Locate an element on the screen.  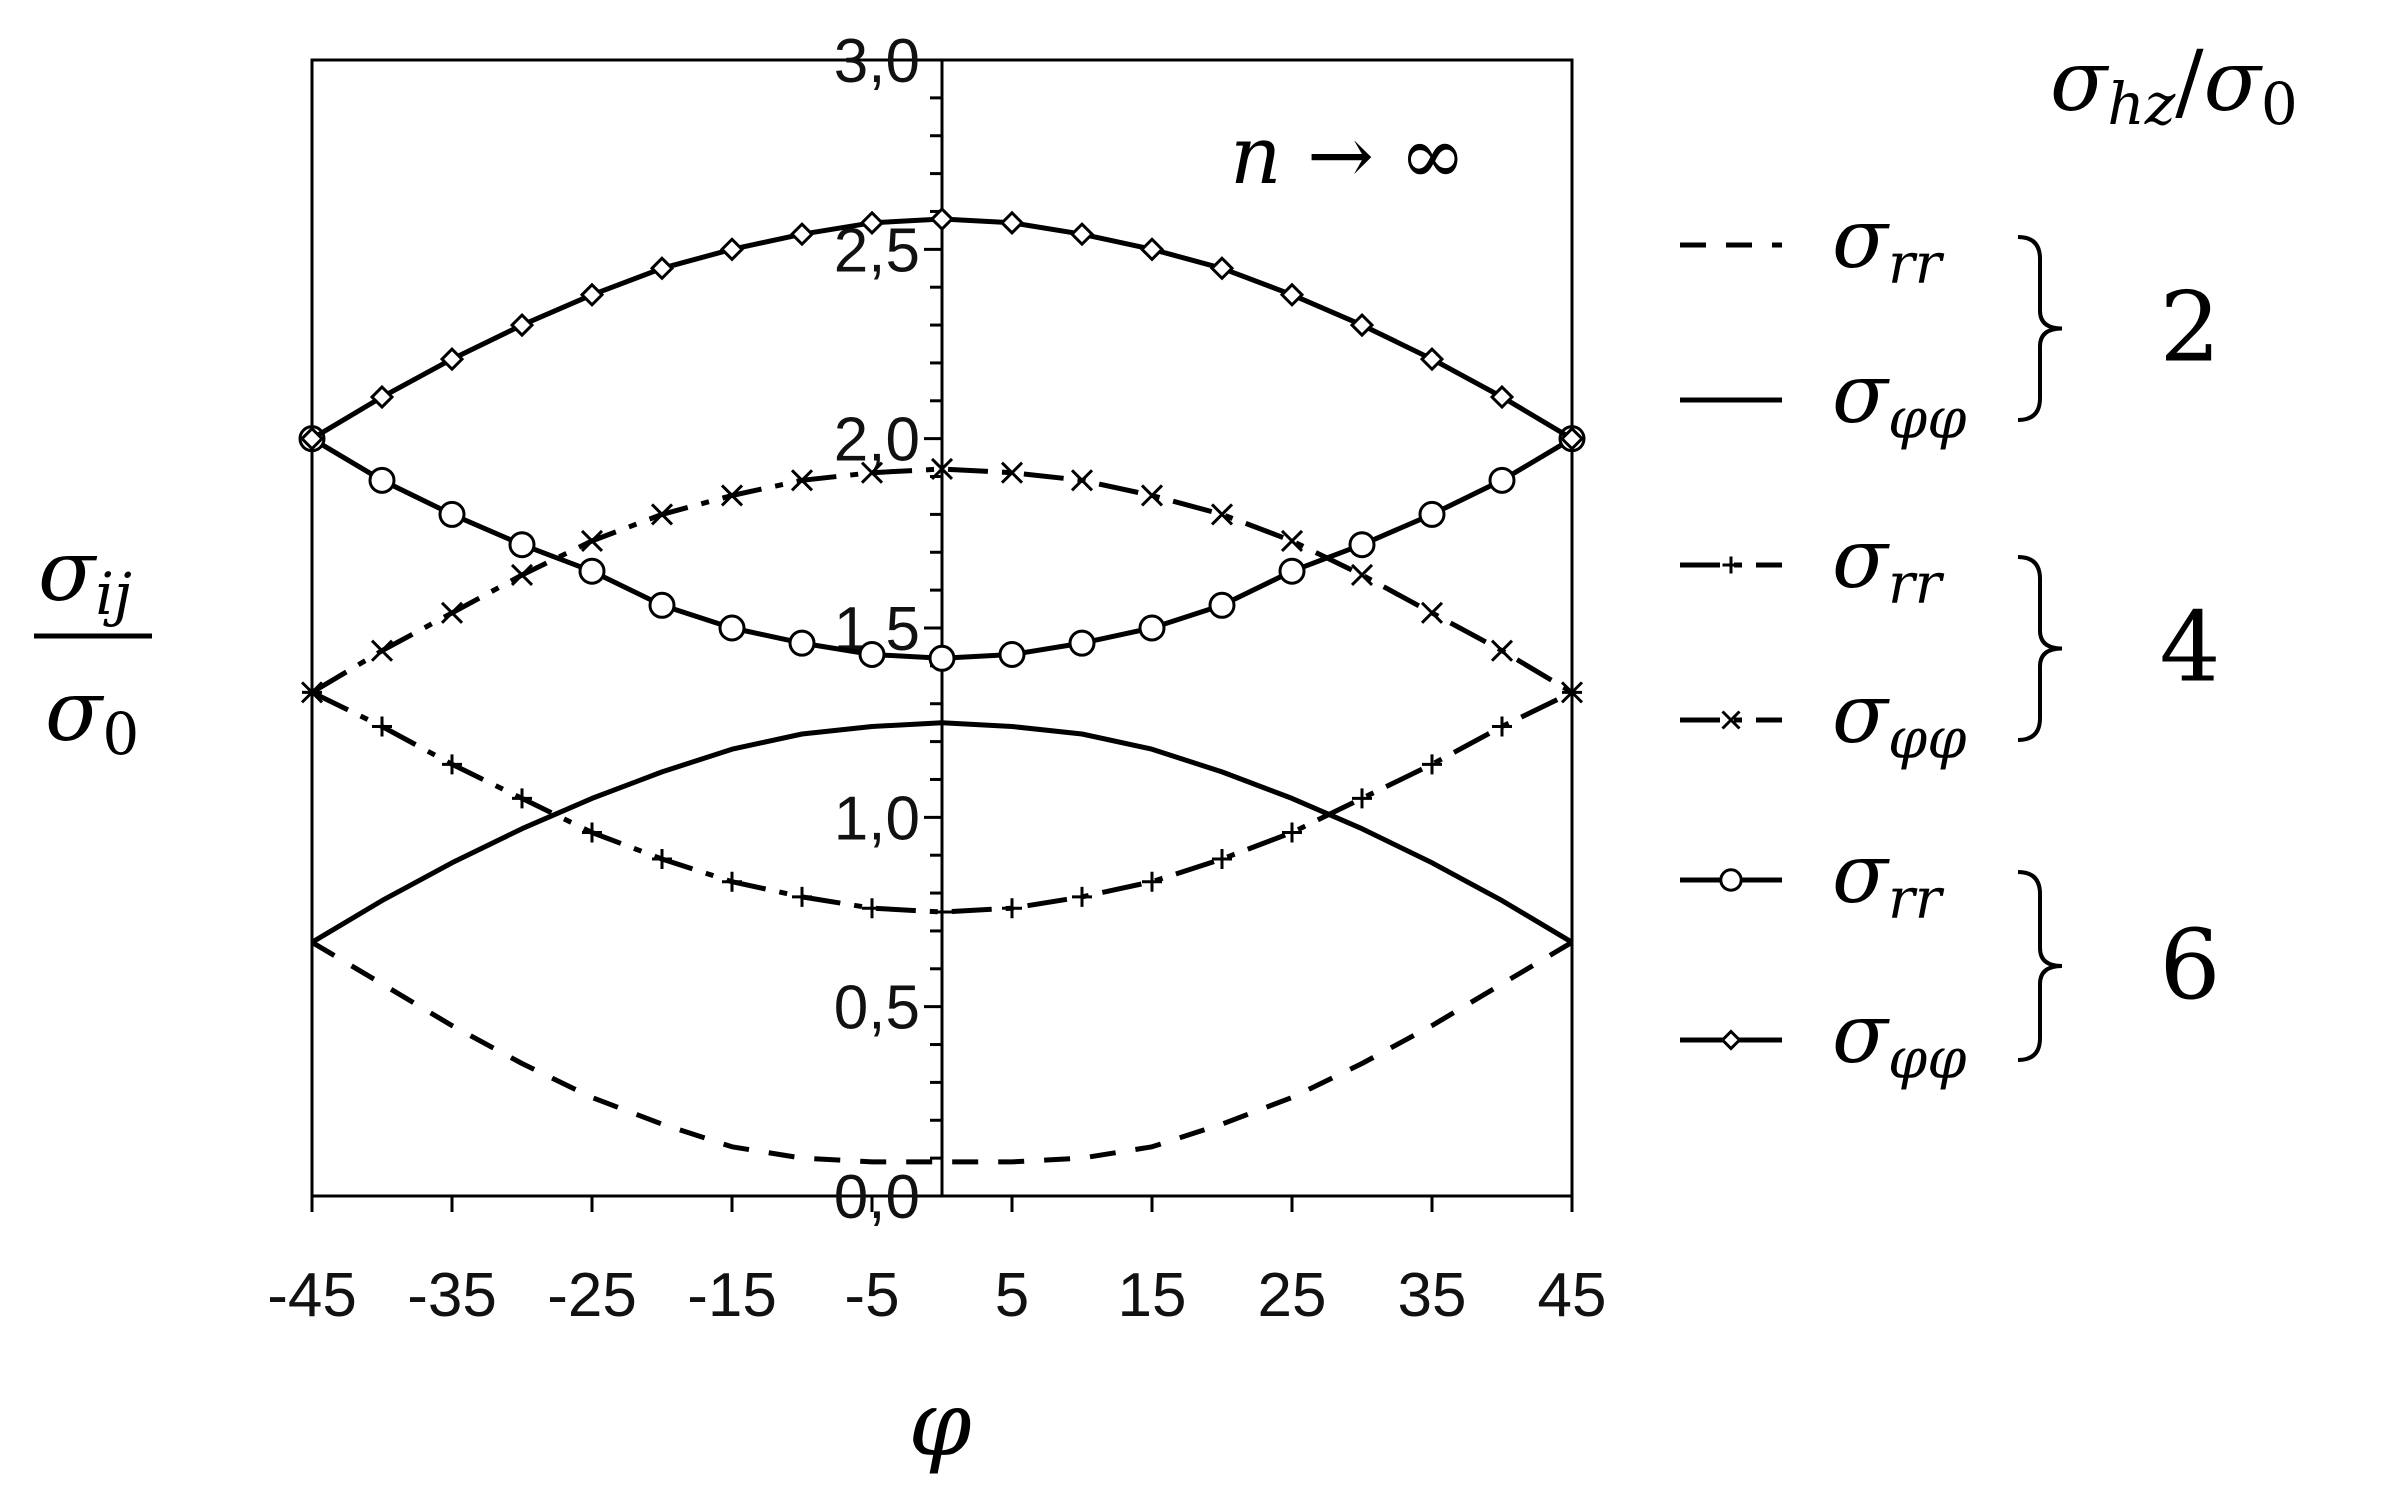
y-label-numerator: σ is located at coordinates (68, 571).